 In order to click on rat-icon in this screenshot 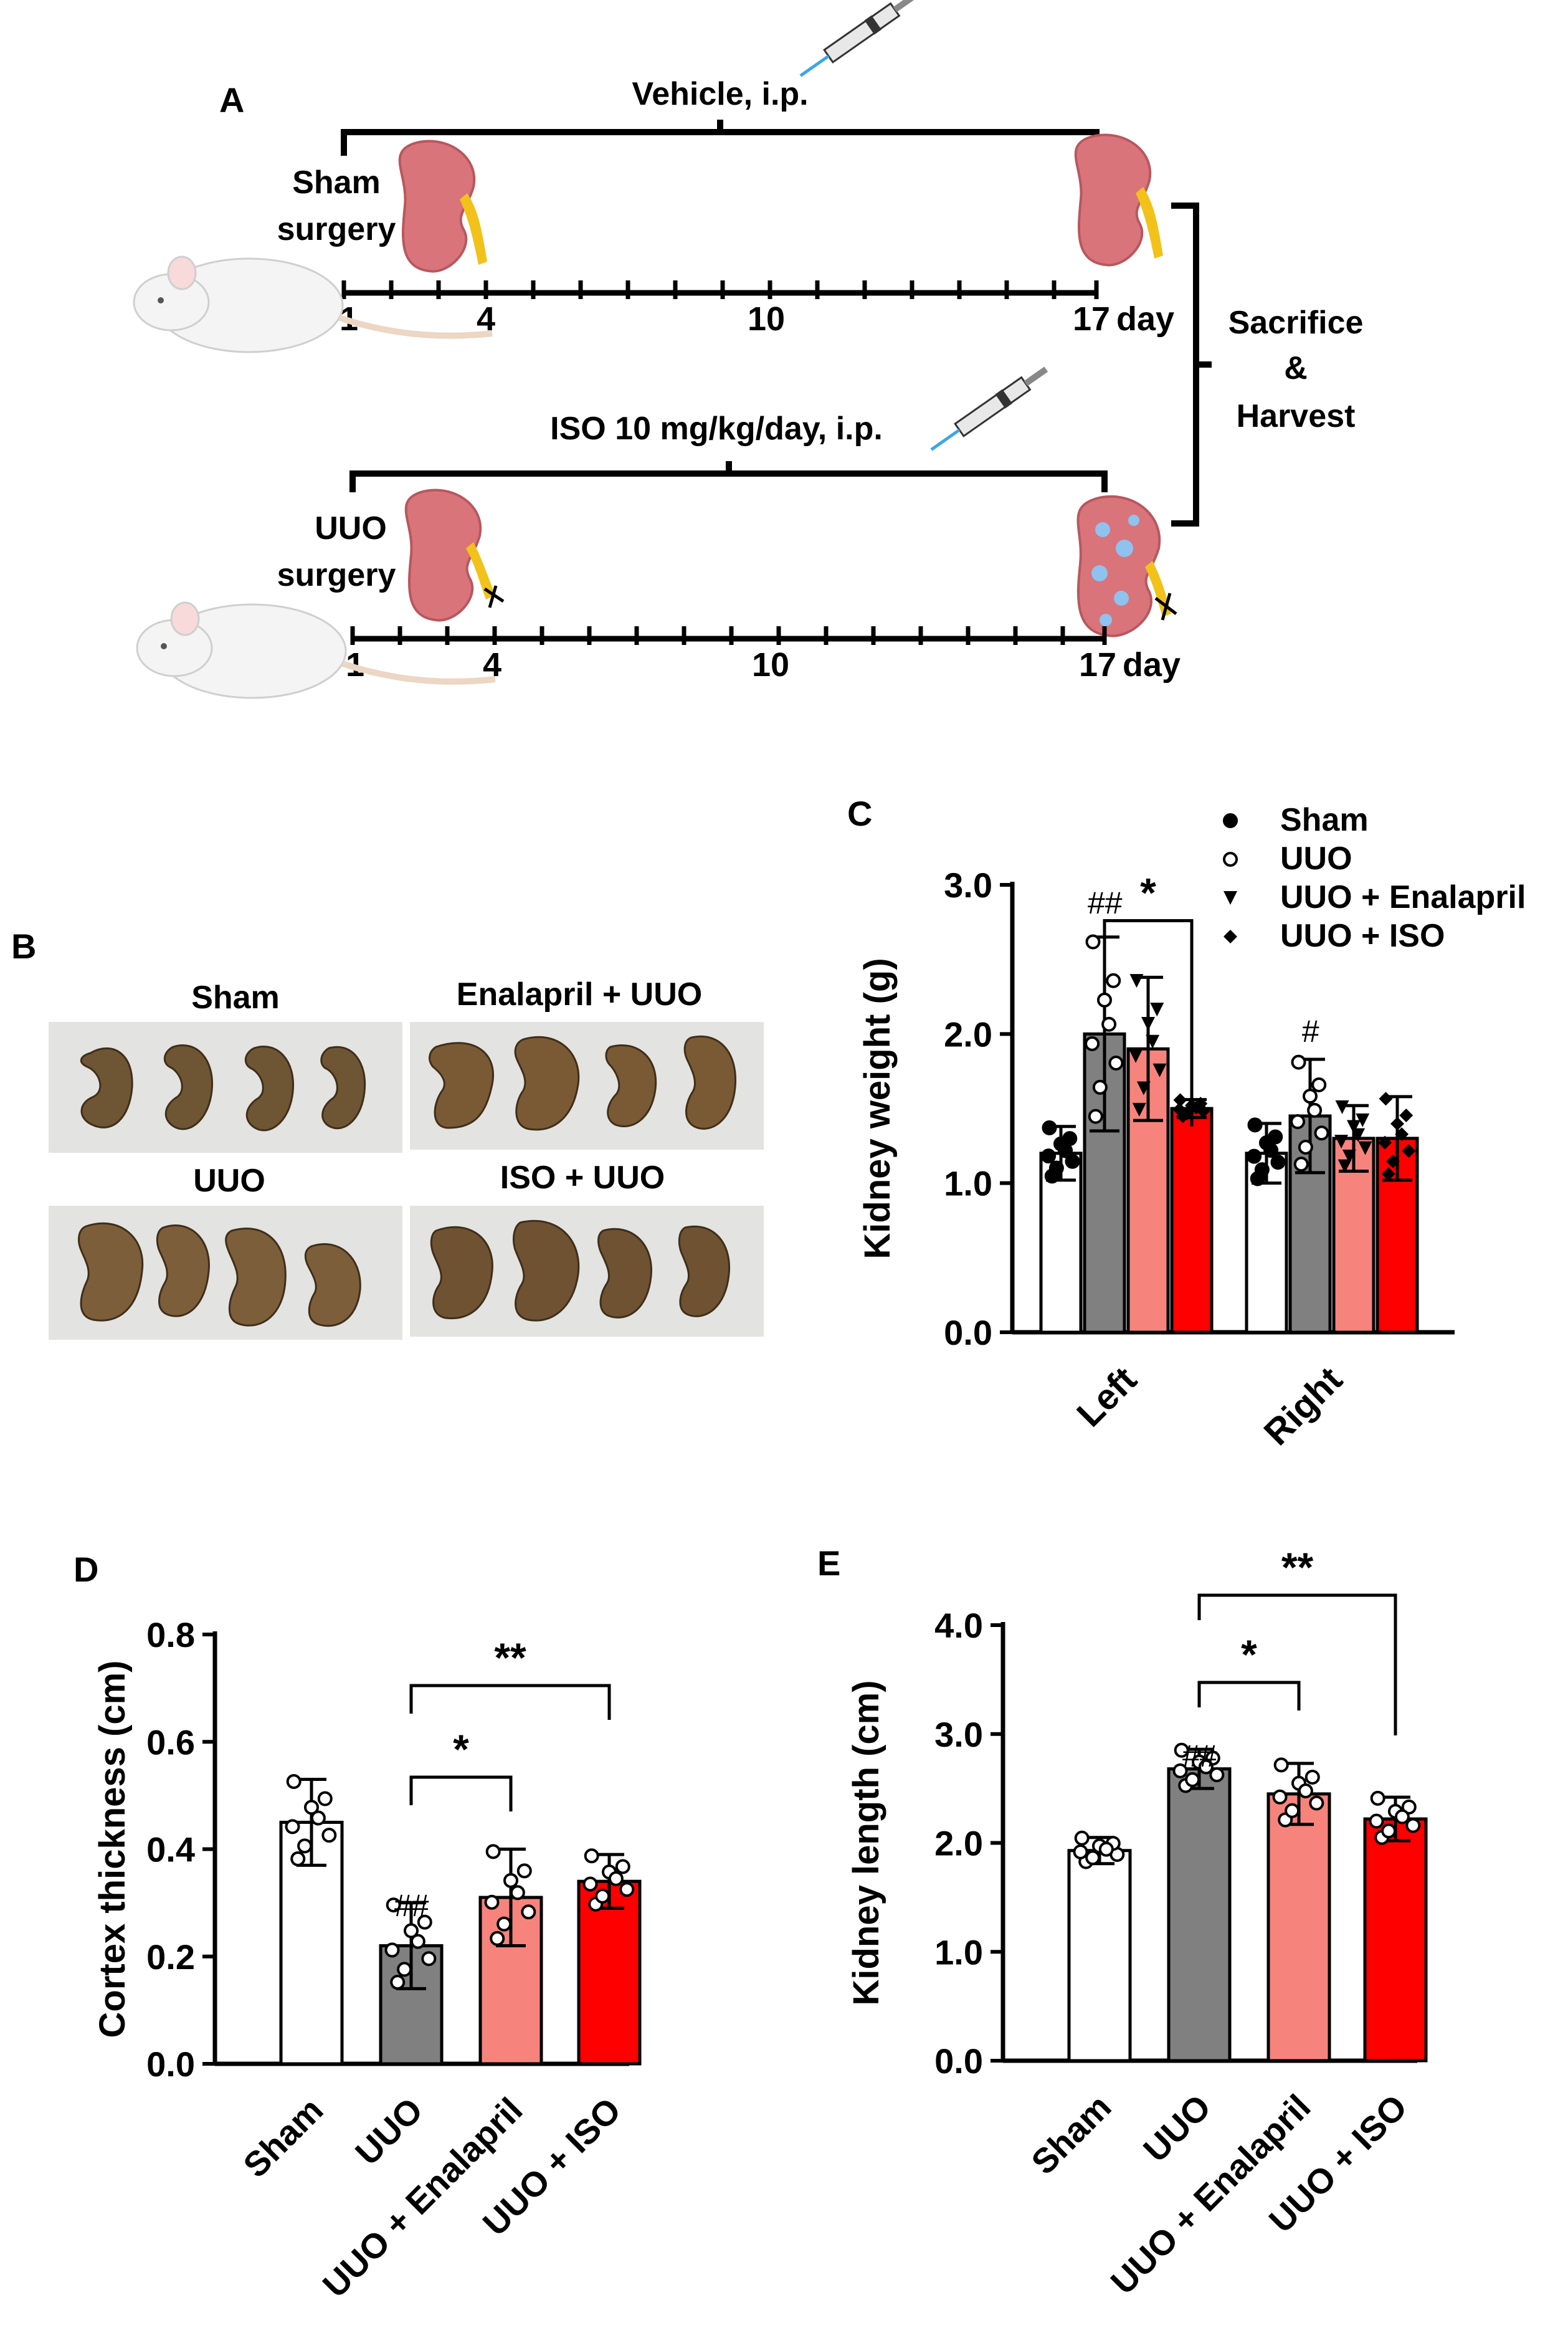, I will do `click(313, 304)`.